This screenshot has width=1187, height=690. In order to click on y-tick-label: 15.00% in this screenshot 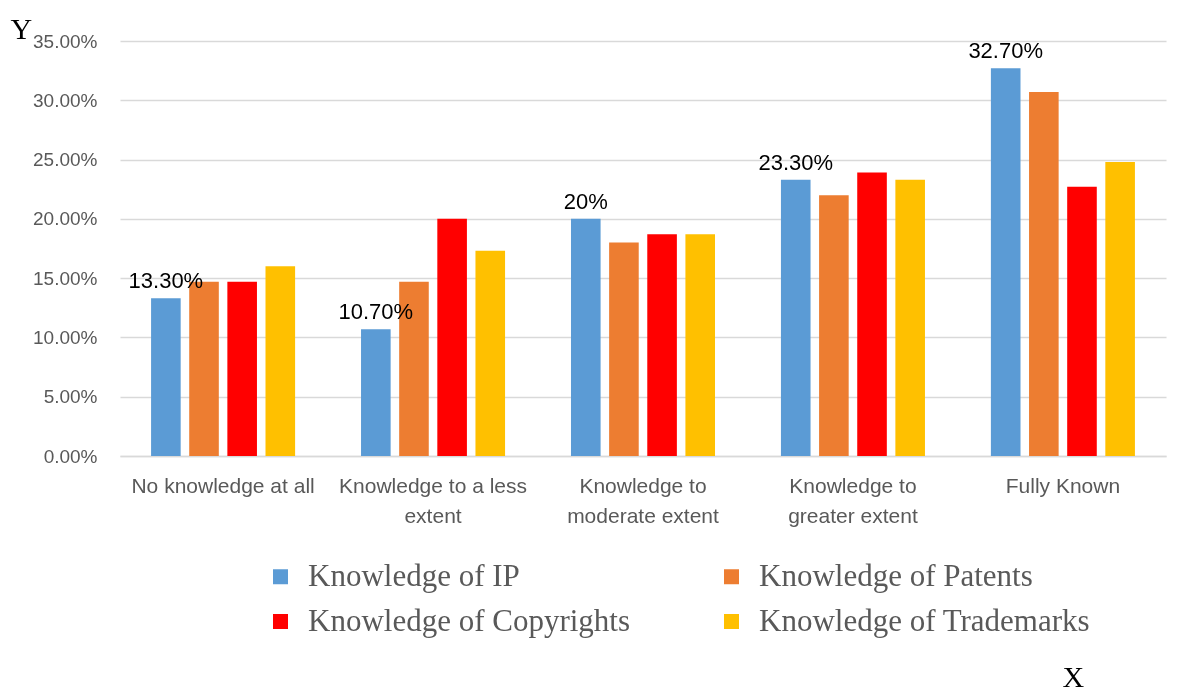, I will do `click(65, 278)`.